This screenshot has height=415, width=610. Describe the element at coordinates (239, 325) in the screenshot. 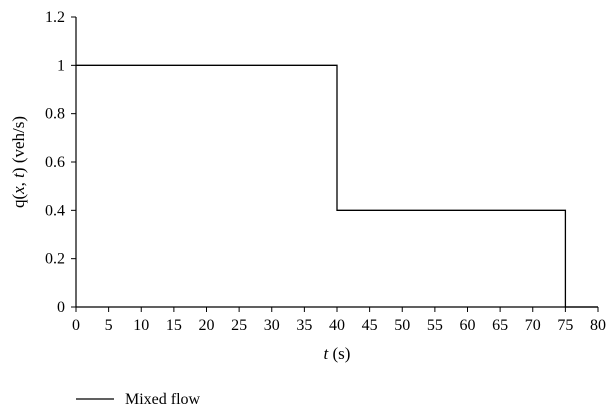

I see `x-tick-label: 25` at that location.